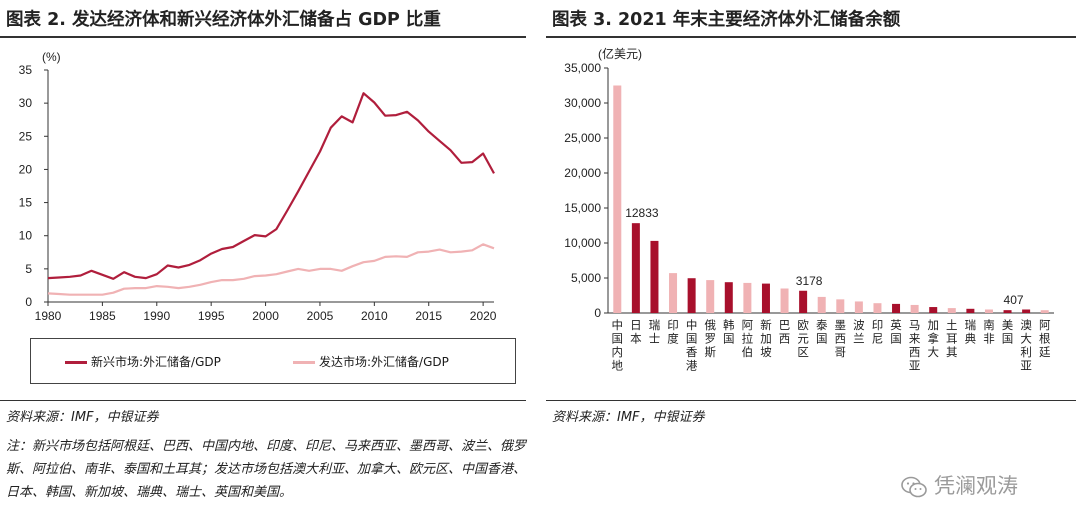  Describe the element at coordinates (803, 339) in the screenshot. I see `x-tick-label: 欧元区` at that location.